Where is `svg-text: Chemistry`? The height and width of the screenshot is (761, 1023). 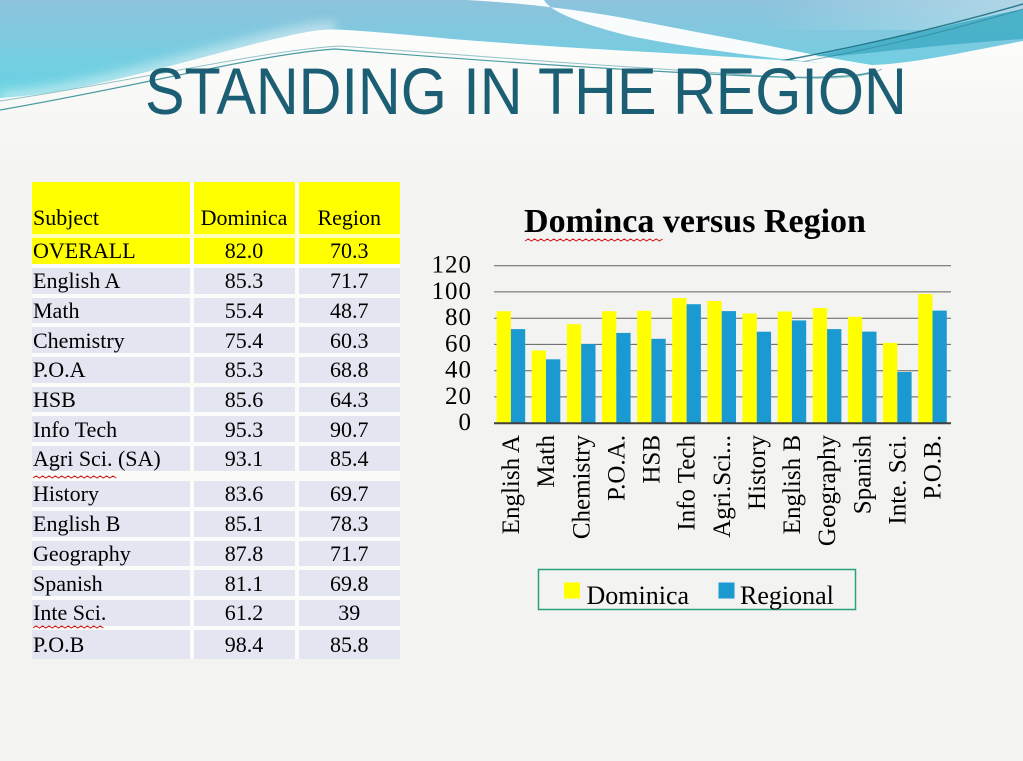 svg-text: Chemistry is located at coordinates (581, 487).